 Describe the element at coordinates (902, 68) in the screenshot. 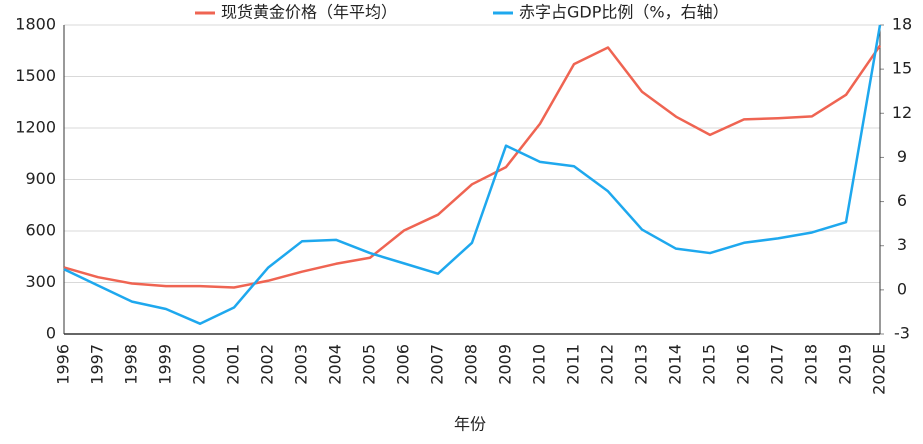

I see `y2-tick-label: 15` at that location.